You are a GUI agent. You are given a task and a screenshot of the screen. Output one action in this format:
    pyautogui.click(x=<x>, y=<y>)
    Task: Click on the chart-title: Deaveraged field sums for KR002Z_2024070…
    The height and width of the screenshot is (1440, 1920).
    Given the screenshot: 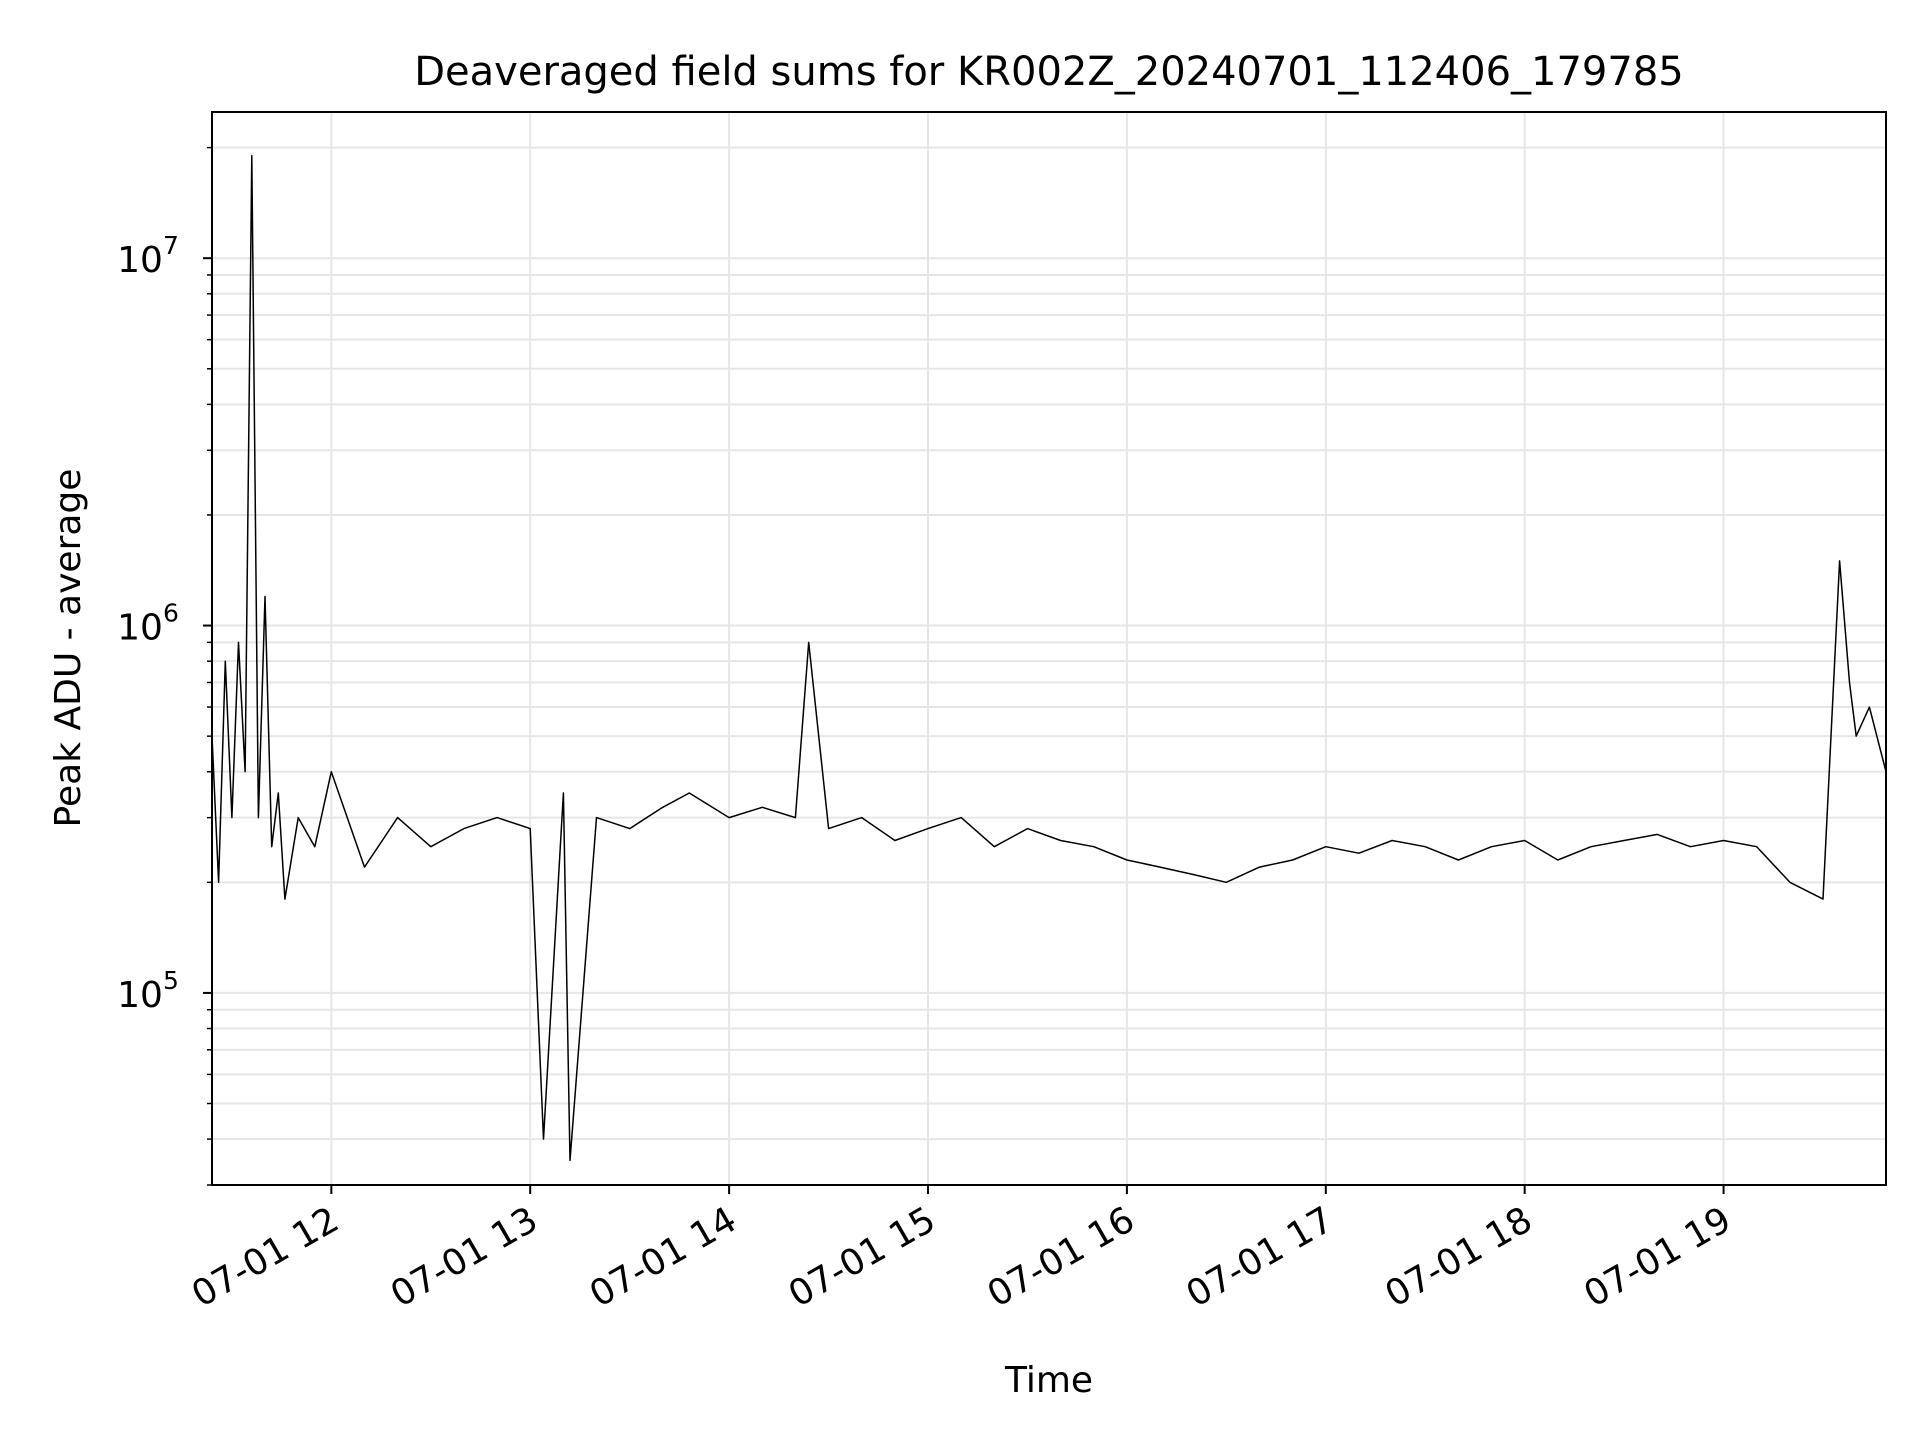 What is the action you would take?
    pyautogui.click(x=1048, y=72)
    